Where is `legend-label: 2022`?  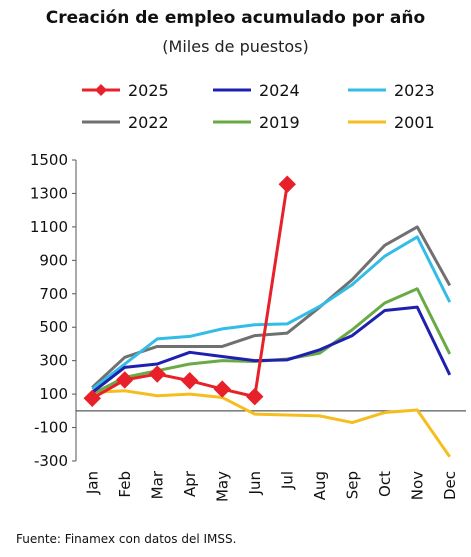
legend-label: 2022 is located at coordinates (148, 122).